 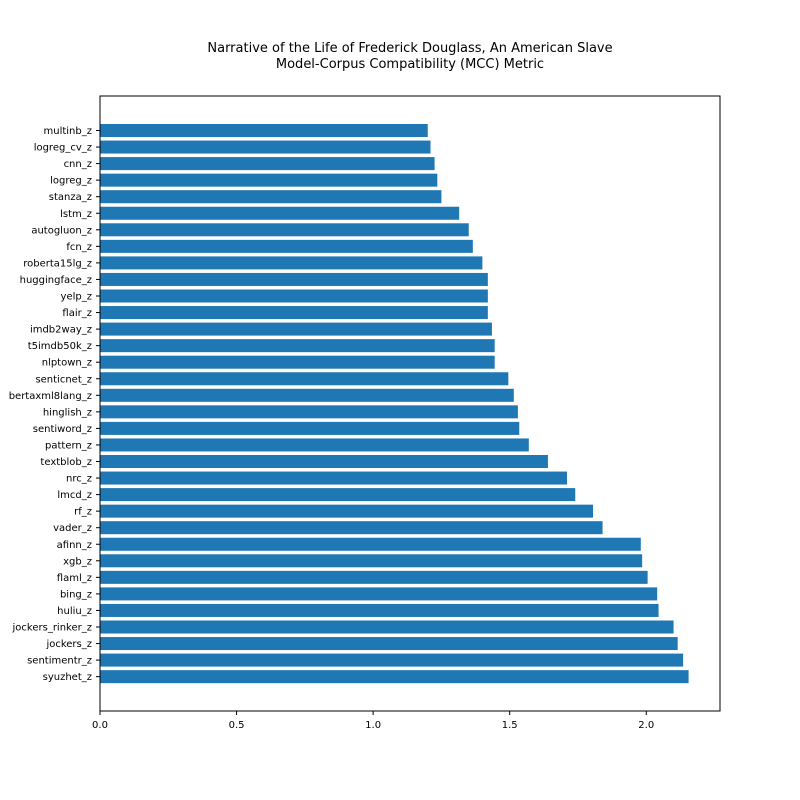 I want to click on y-tick-label: vader_z, so click(x=72, y=528).